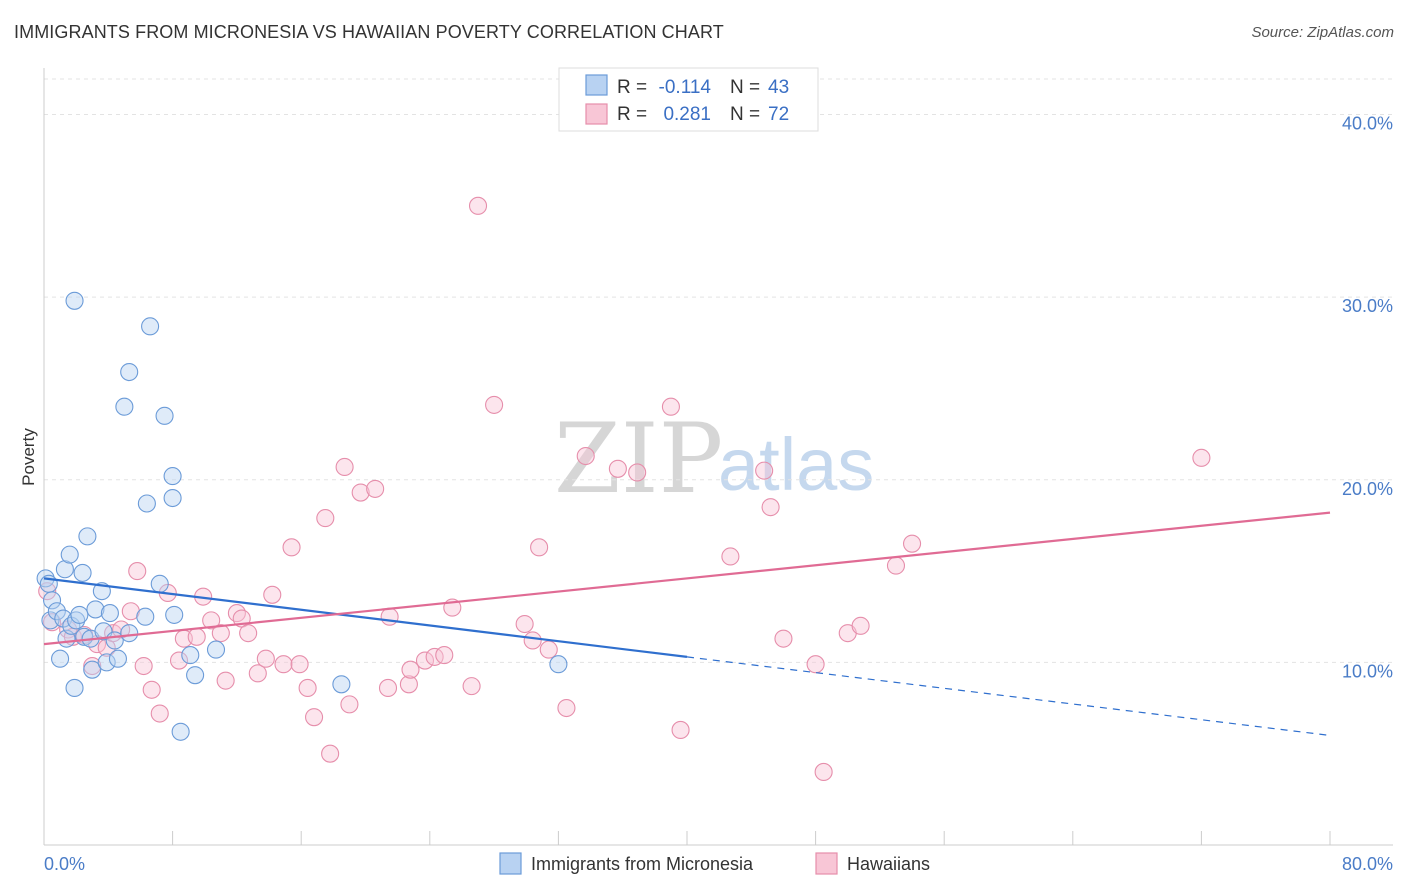 This screenshot has height=892, width=1406. I want to click on legend-swatch-micronesia, so click(596, 85).